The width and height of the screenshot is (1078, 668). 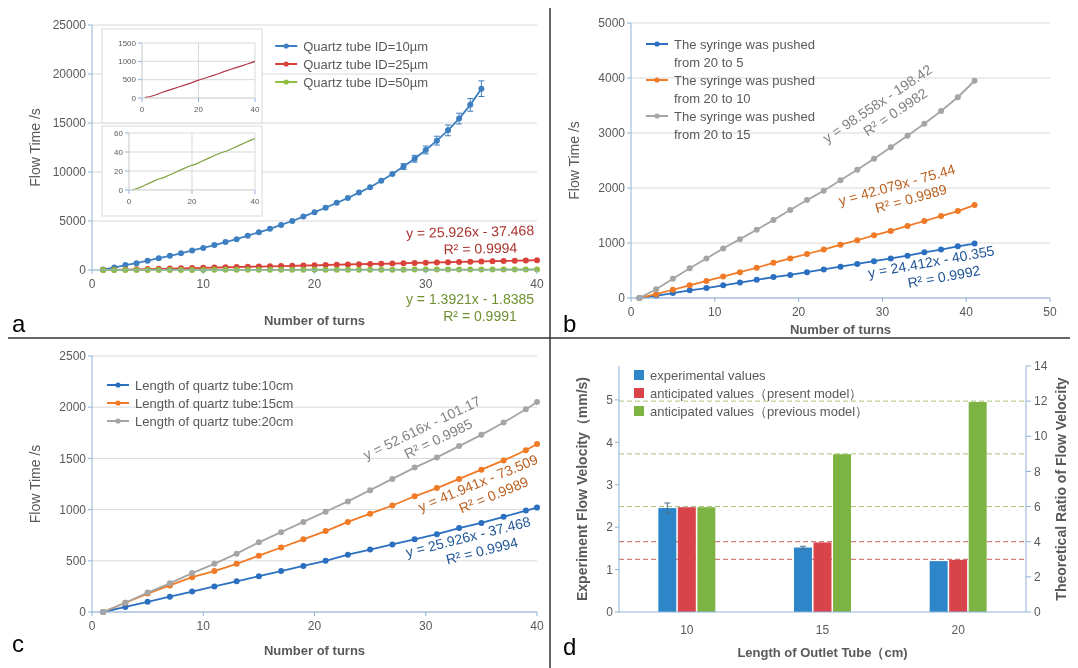 I want to click on legend-label: Length of quartz tube:15cm, so click(x=214, y=403).